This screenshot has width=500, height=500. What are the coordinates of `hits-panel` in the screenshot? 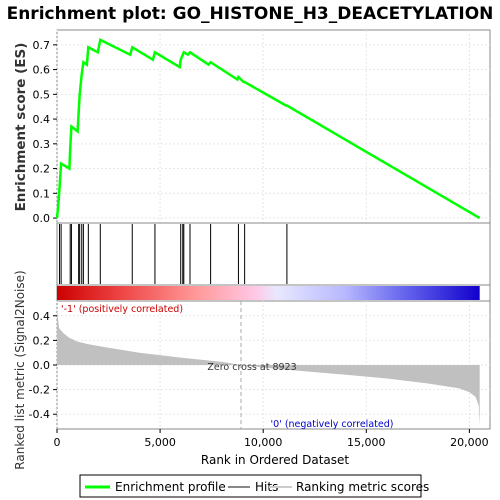 It's located at (273, 254).